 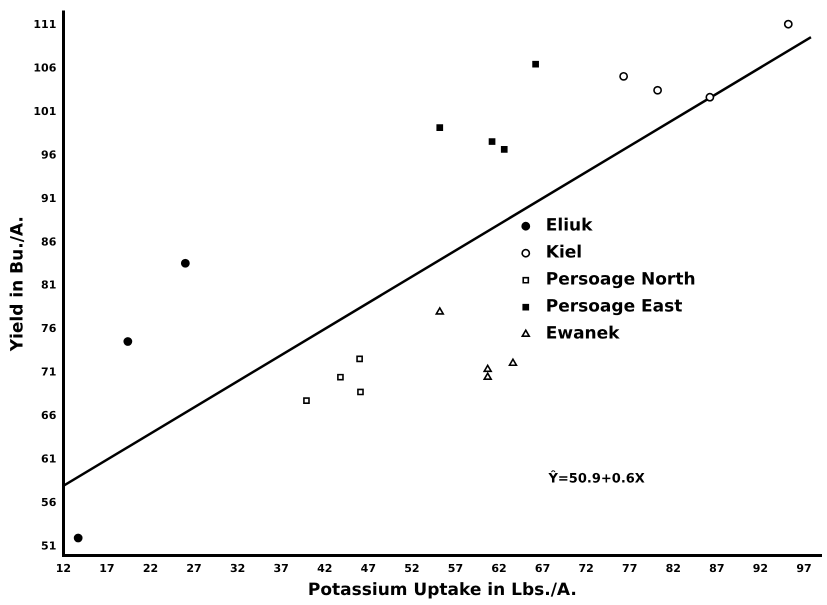 What do you see at coordinates (64, 568) in the screenshot?
I see `x-tick-label: 12` at bounding box center [64, 568].